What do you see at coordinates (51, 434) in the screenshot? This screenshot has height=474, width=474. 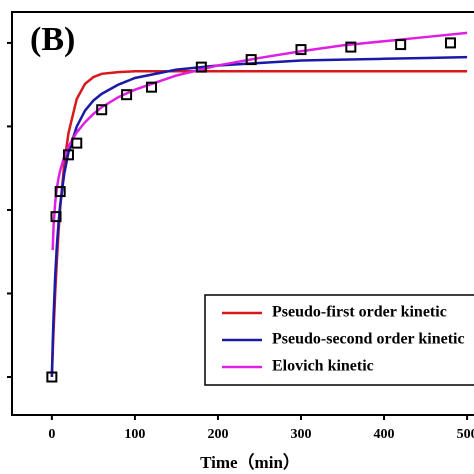 I see `x-tick-label: 0` at bounding box center [51, 434].